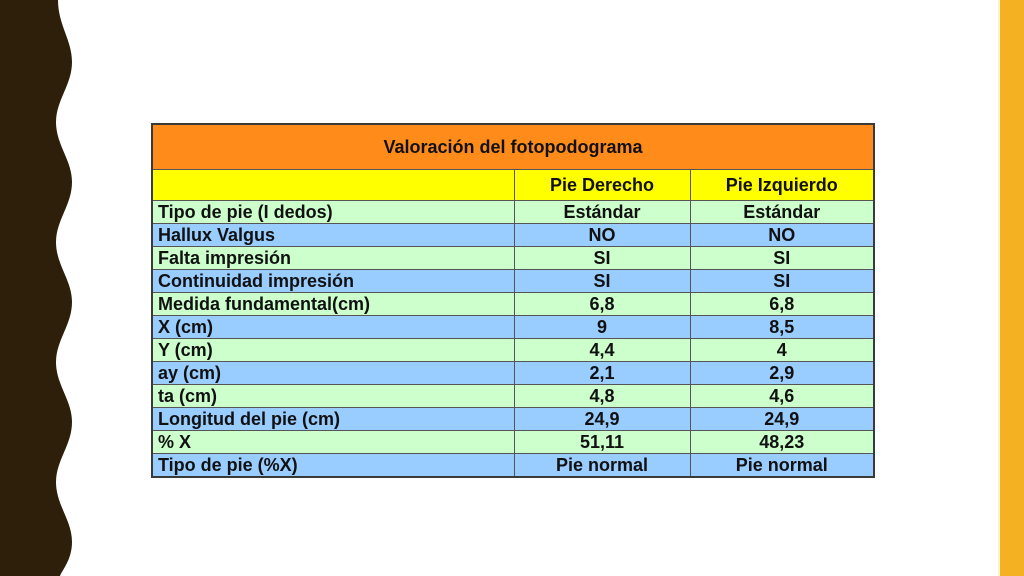  I want to click on table-row: % X 51,11 48,23, so click(513, 442).